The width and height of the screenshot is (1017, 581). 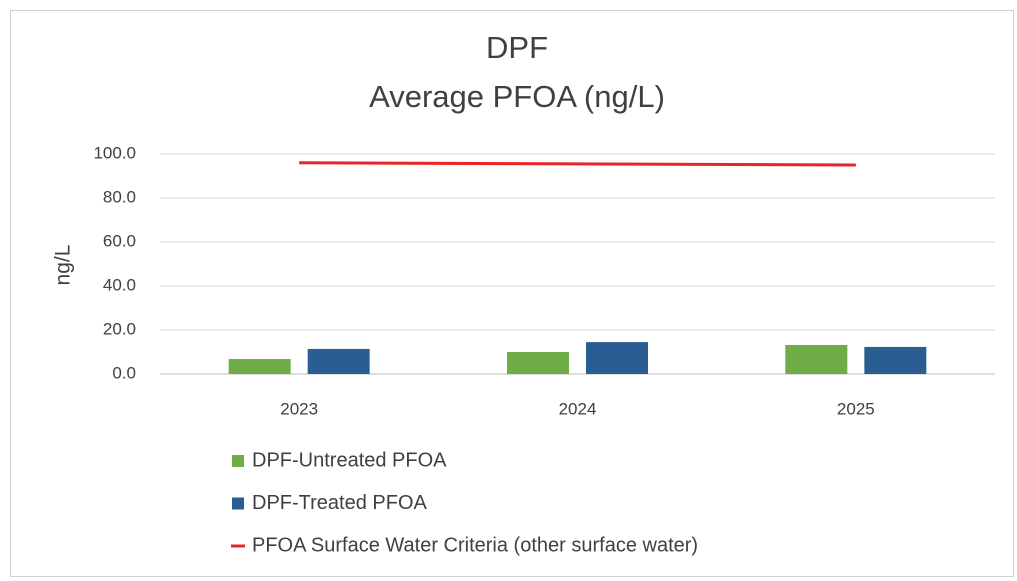 What do you see at coordinates (119, 328) in the screenshot?
I see `y-tick-label: 20.0` at bounding box center [119, 328].